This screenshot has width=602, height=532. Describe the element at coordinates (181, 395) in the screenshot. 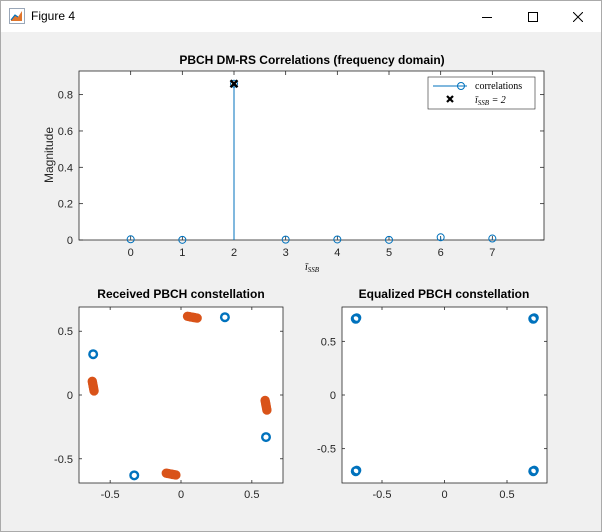

I see `received-plot-area` at that location.